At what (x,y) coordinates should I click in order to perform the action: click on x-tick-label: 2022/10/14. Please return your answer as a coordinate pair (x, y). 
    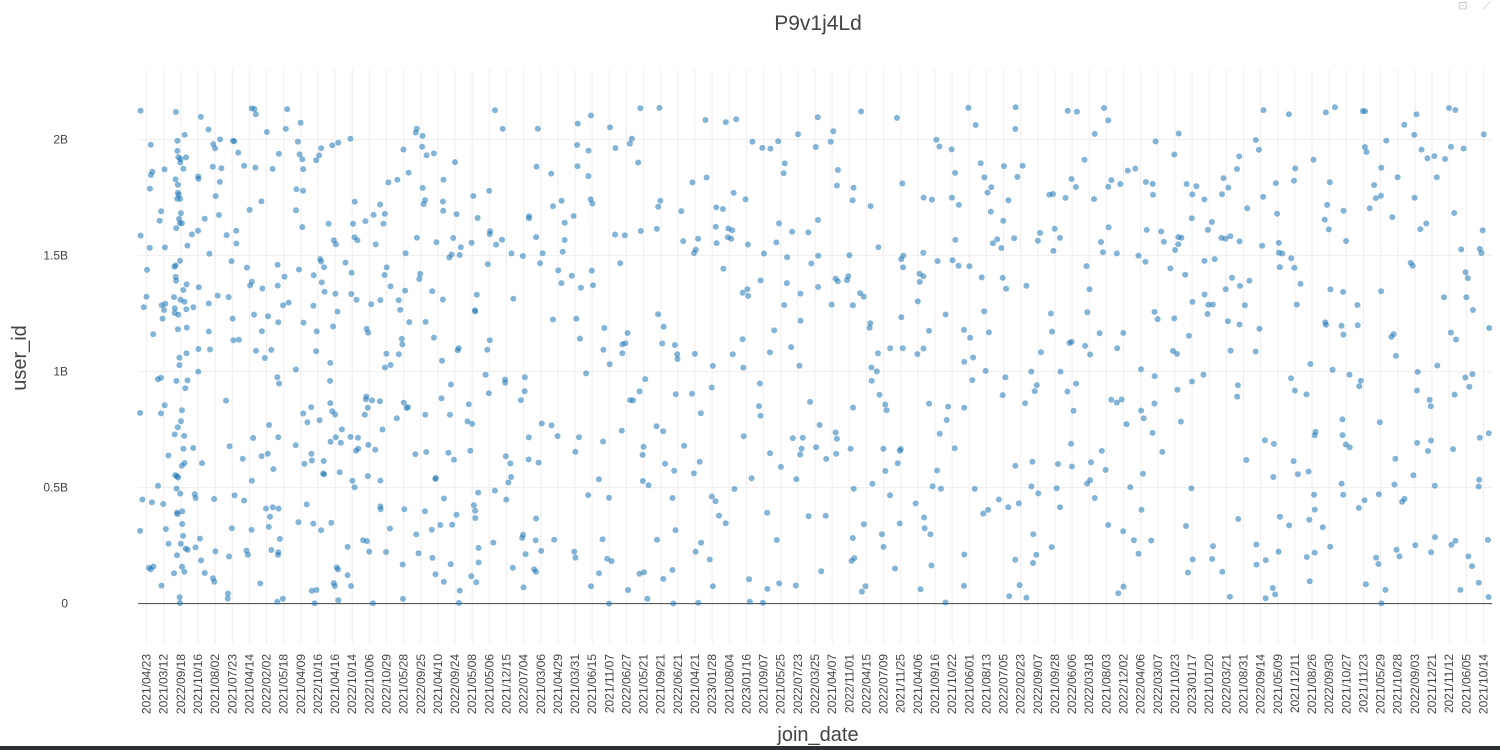
    Looking at the image, I should click on (352, 684).